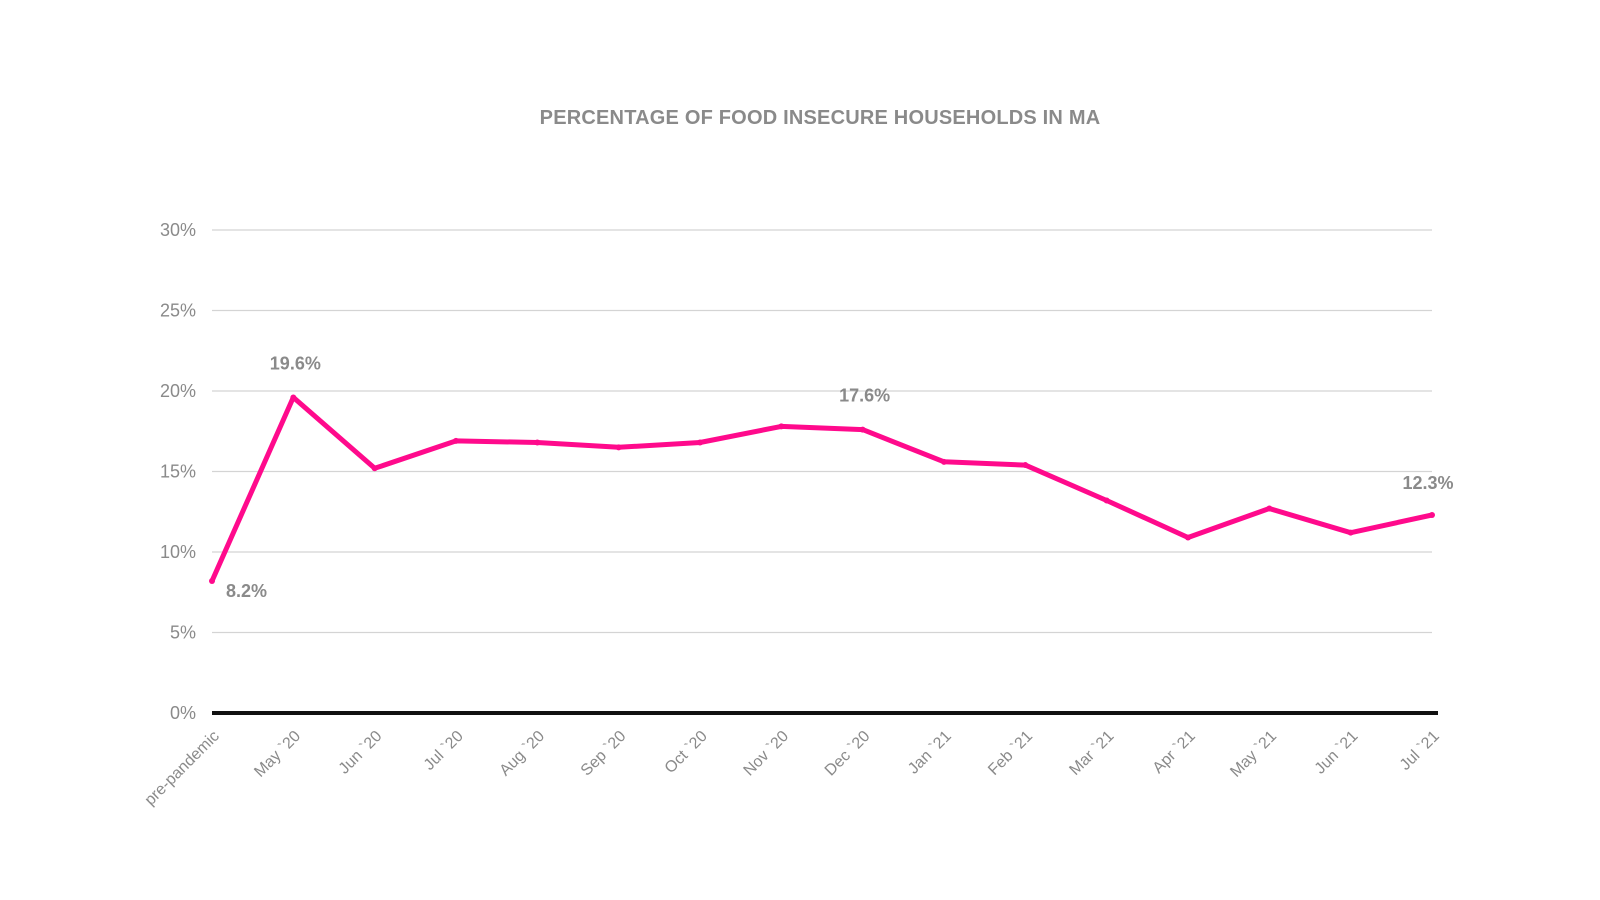 This screenshot has height=900, width=1600. What do you see at coordinates (1253, 754) in the screenshot?
I see `x-tick-label: May `21` at bounding box center [1253, 754].